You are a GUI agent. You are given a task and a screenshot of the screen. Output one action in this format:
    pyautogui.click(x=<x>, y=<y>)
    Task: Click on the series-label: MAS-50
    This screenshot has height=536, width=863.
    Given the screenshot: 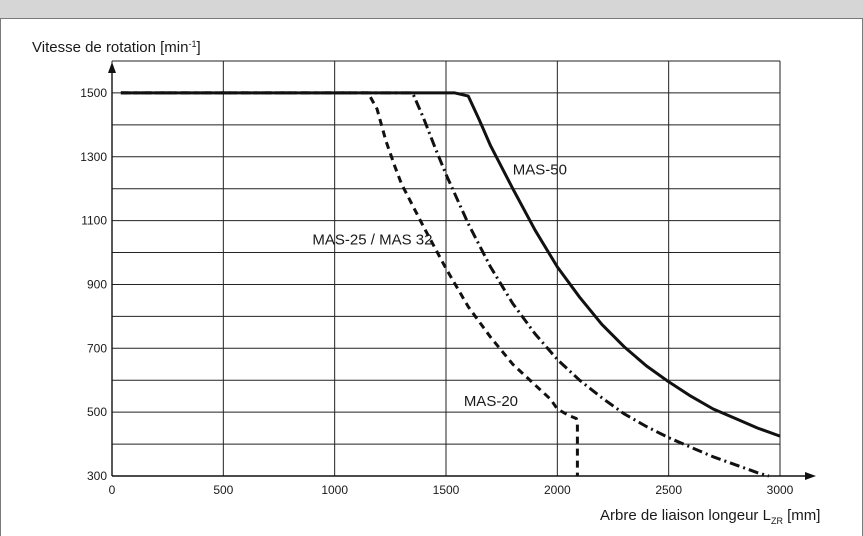 What is the action you would take?
    pyautogui.click(x=540, y=169)
    